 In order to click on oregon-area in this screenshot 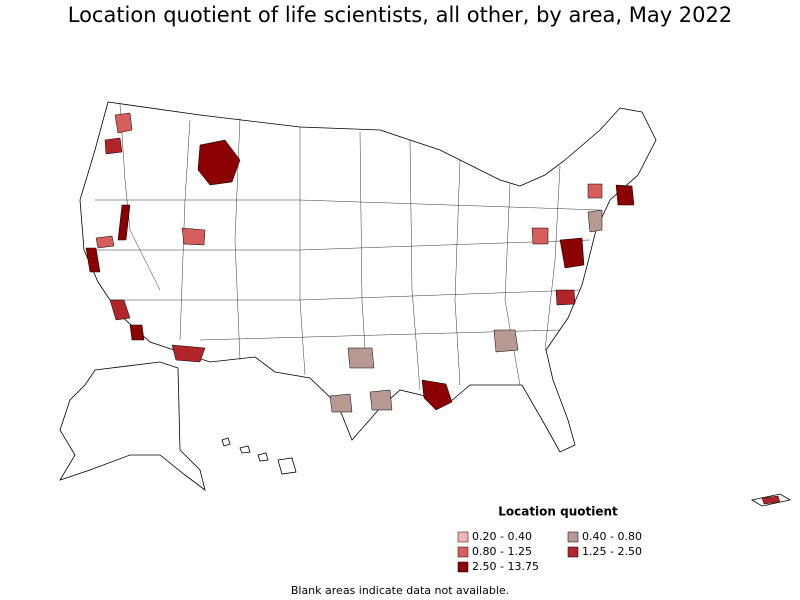, I will do `click(113, 146)`.